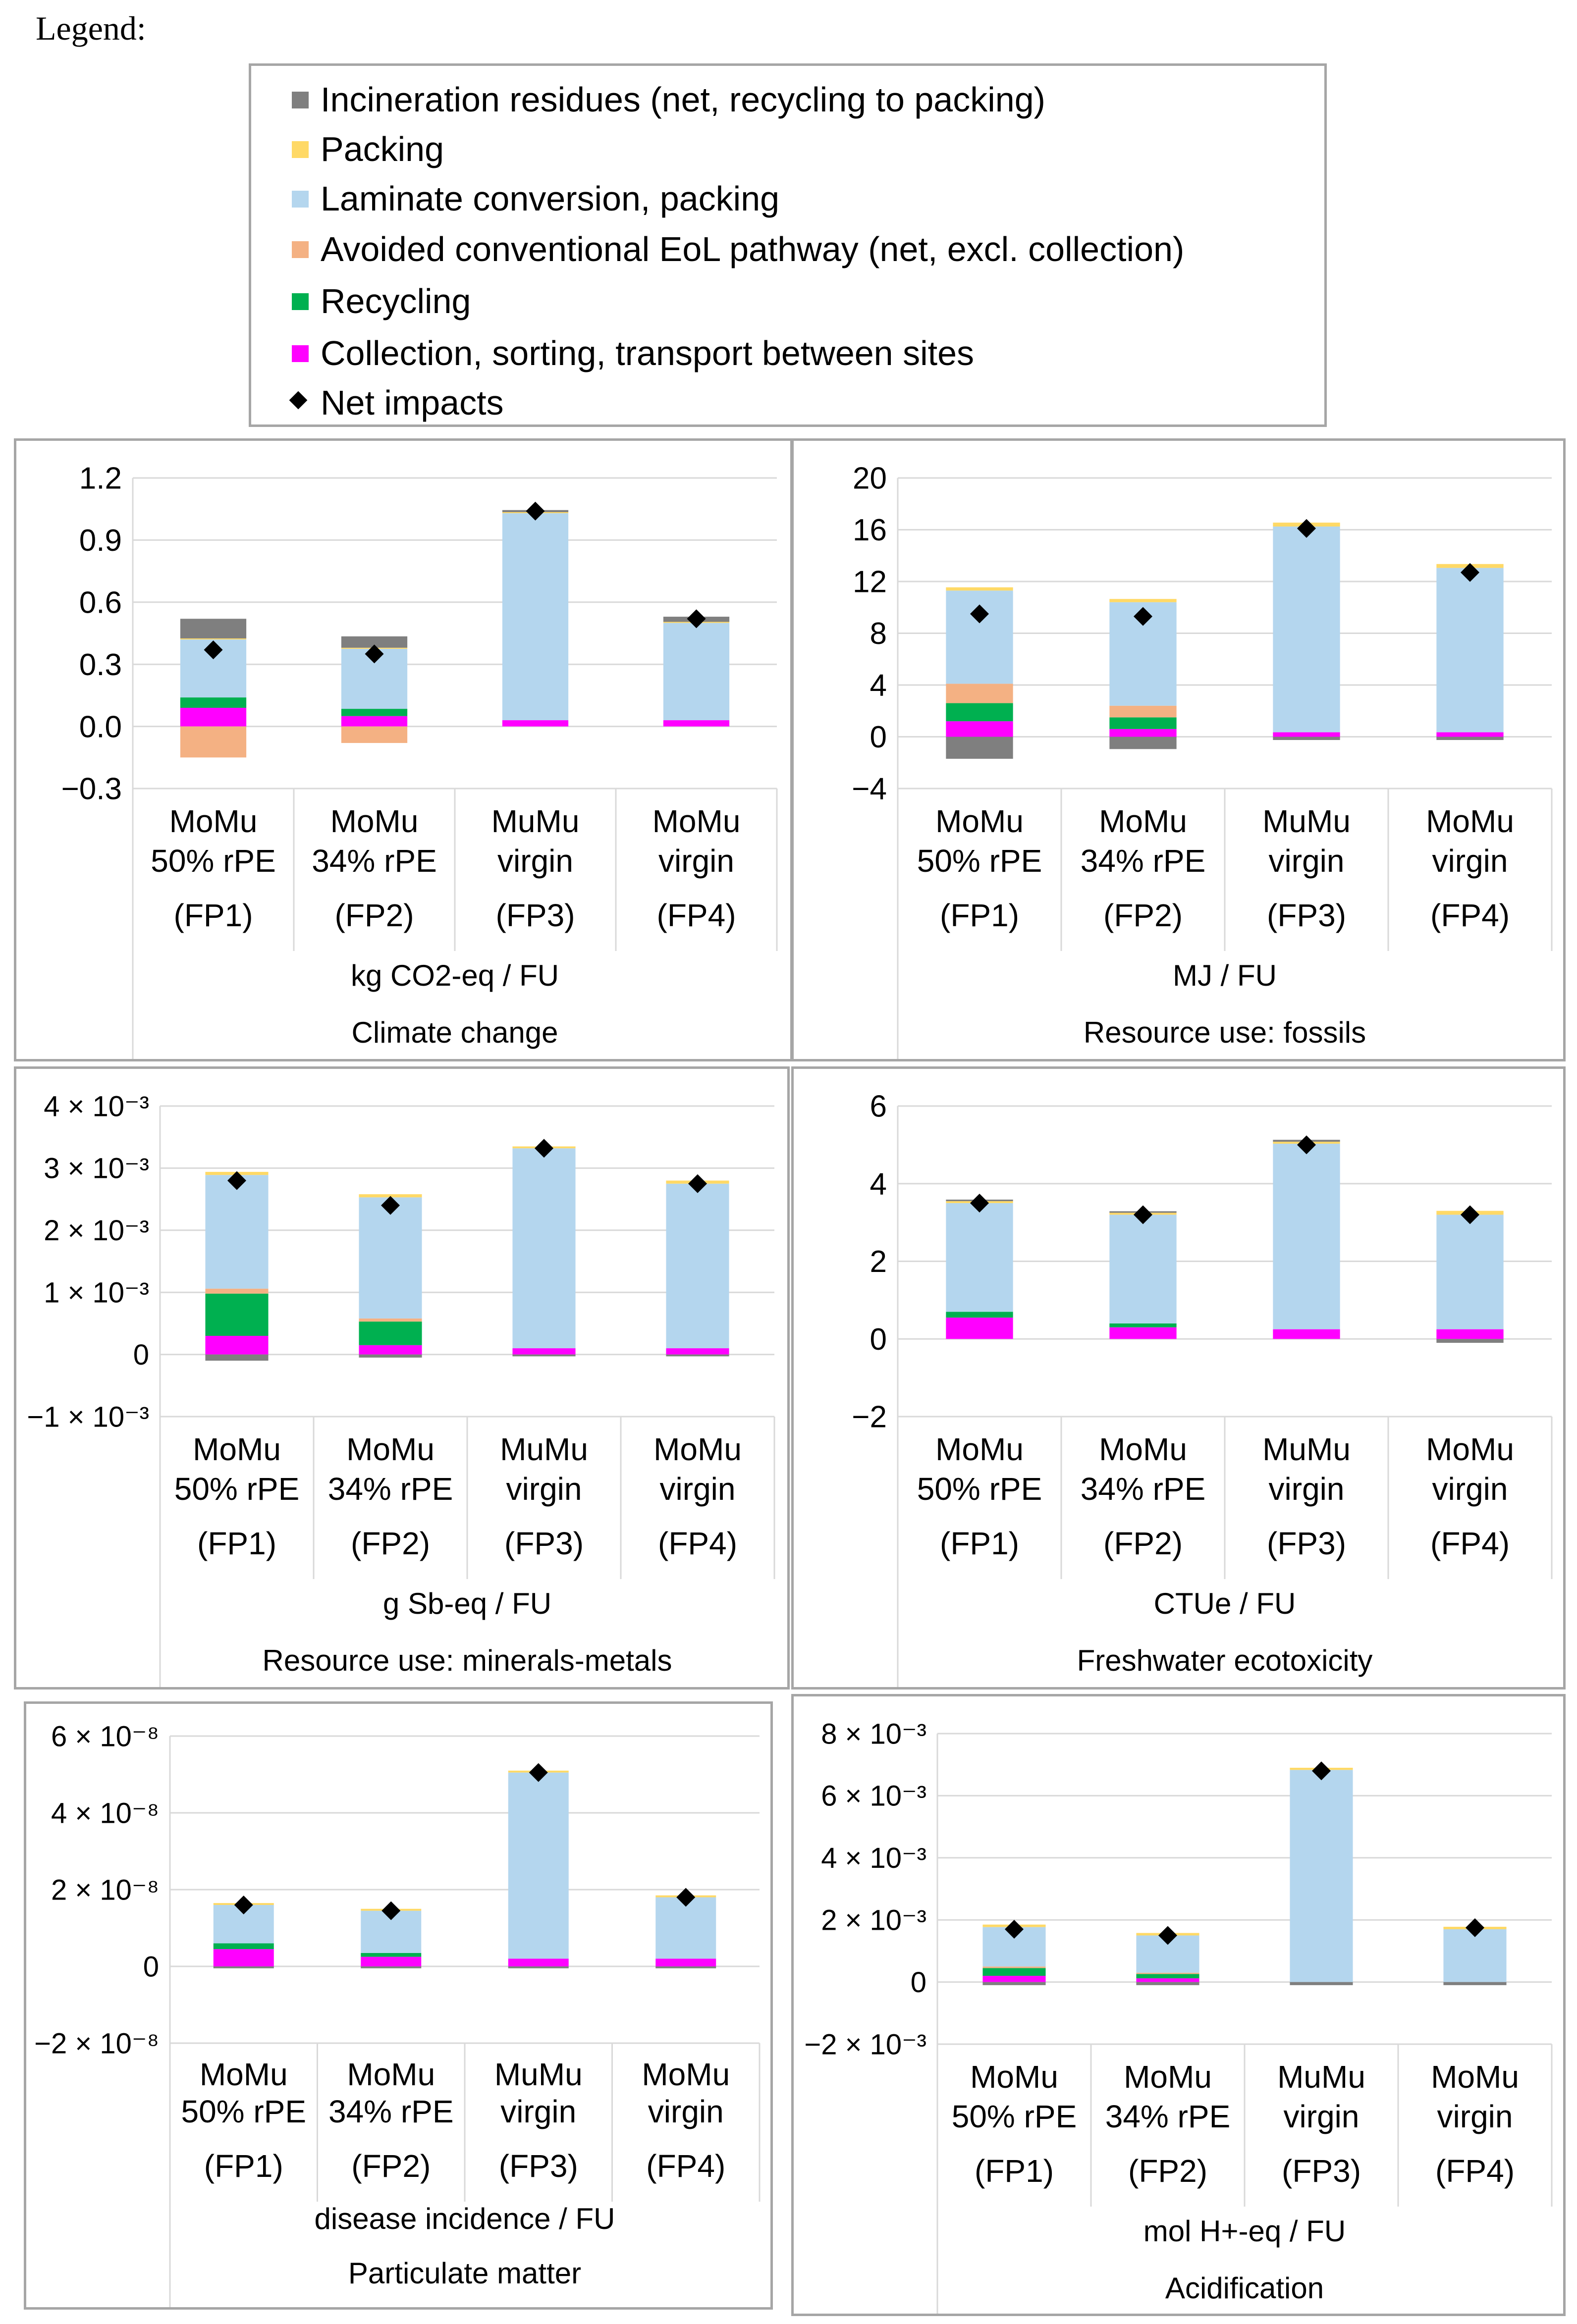  I want to click on y-tick-label: −0.3, so click(91, 789).